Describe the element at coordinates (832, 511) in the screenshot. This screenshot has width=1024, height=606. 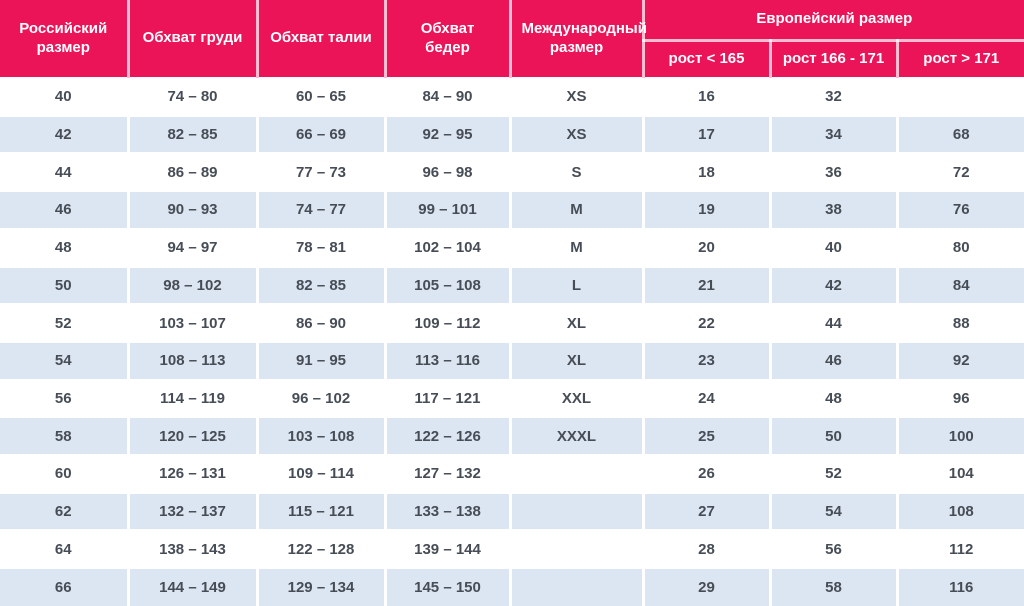
I see `table-cell: 54` at that location.